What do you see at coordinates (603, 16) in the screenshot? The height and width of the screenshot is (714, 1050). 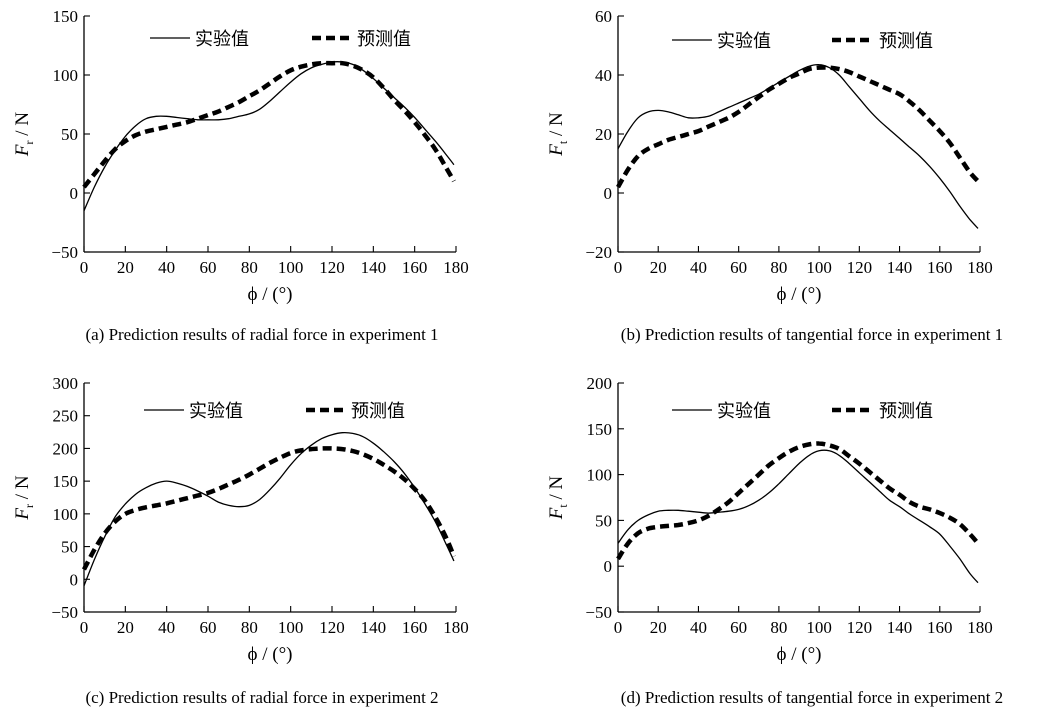 I see `y-tick-label: 60` at bounding box center [603, 16].